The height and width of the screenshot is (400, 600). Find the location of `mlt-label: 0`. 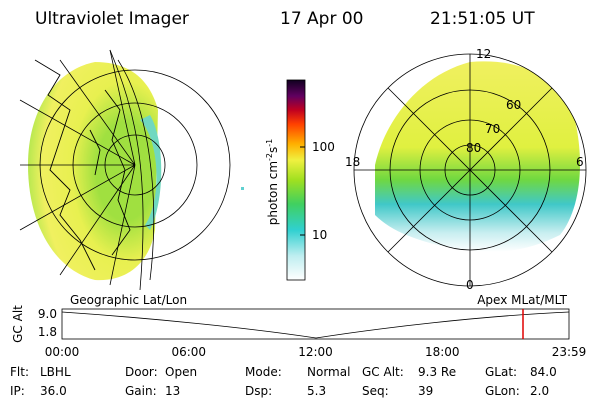

mlt-label: 0 is located at coordinates (470, 285).